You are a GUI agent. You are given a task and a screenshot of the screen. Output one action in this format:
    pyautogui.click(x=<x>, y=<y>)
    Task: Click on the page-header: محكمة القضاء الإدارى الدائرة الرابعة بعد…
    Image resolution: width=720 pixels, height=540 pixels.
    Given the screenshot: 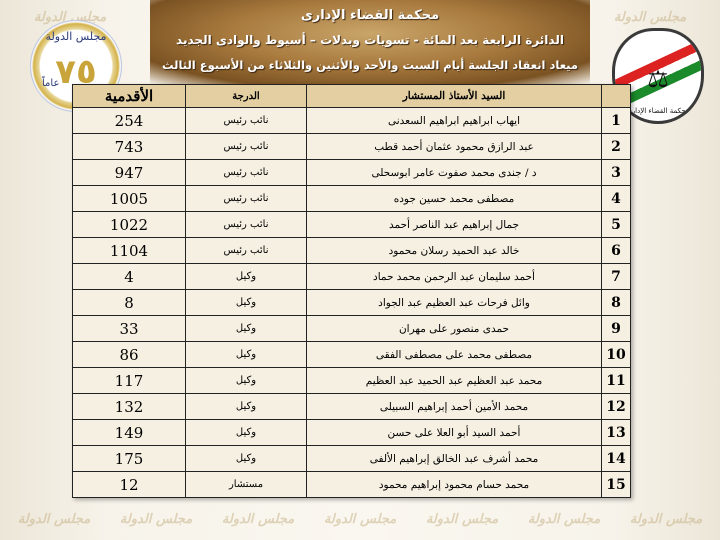 What is the action you would take?
    pyautogui.click(x=370, y=42)
    